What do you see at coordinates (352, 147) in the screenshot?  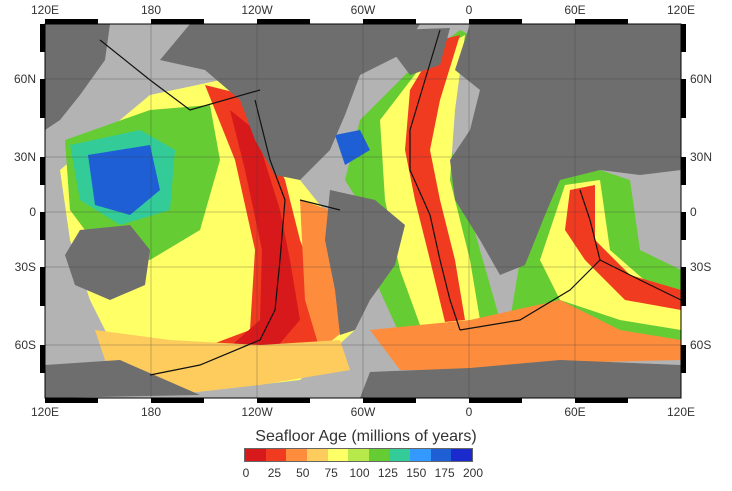 I see `atlantic-crust-old` at bounding box center [352, 147].